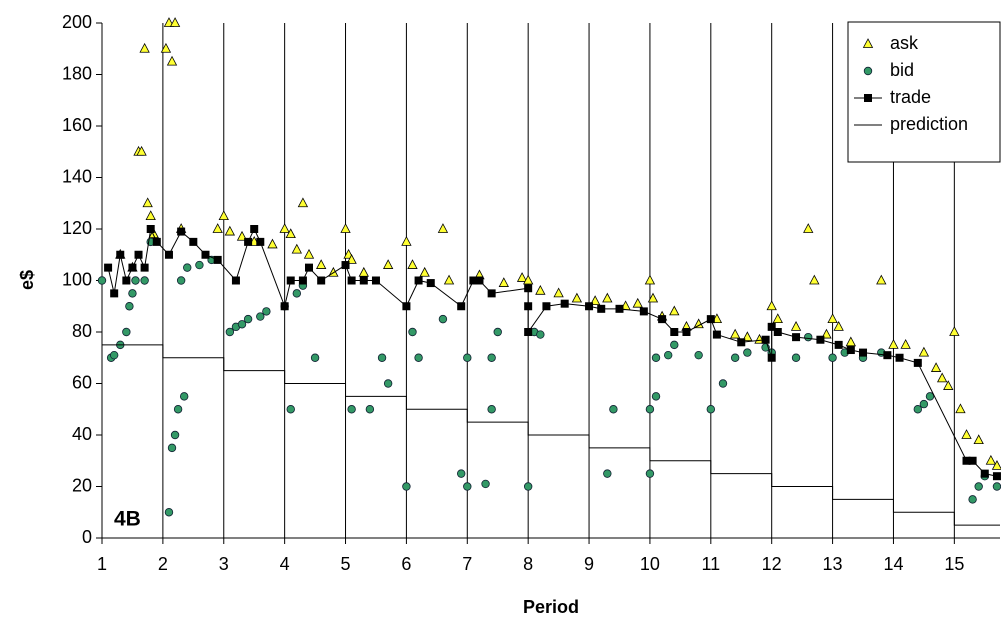 This screenshot has height=627, width=1001. I want to click on x-tick-label: 4, so click(285, 564).